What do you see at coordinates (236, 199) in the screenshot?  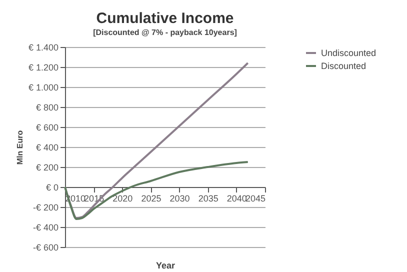 I see `x-tick-label: 2040` at bounding box center [236, 199].